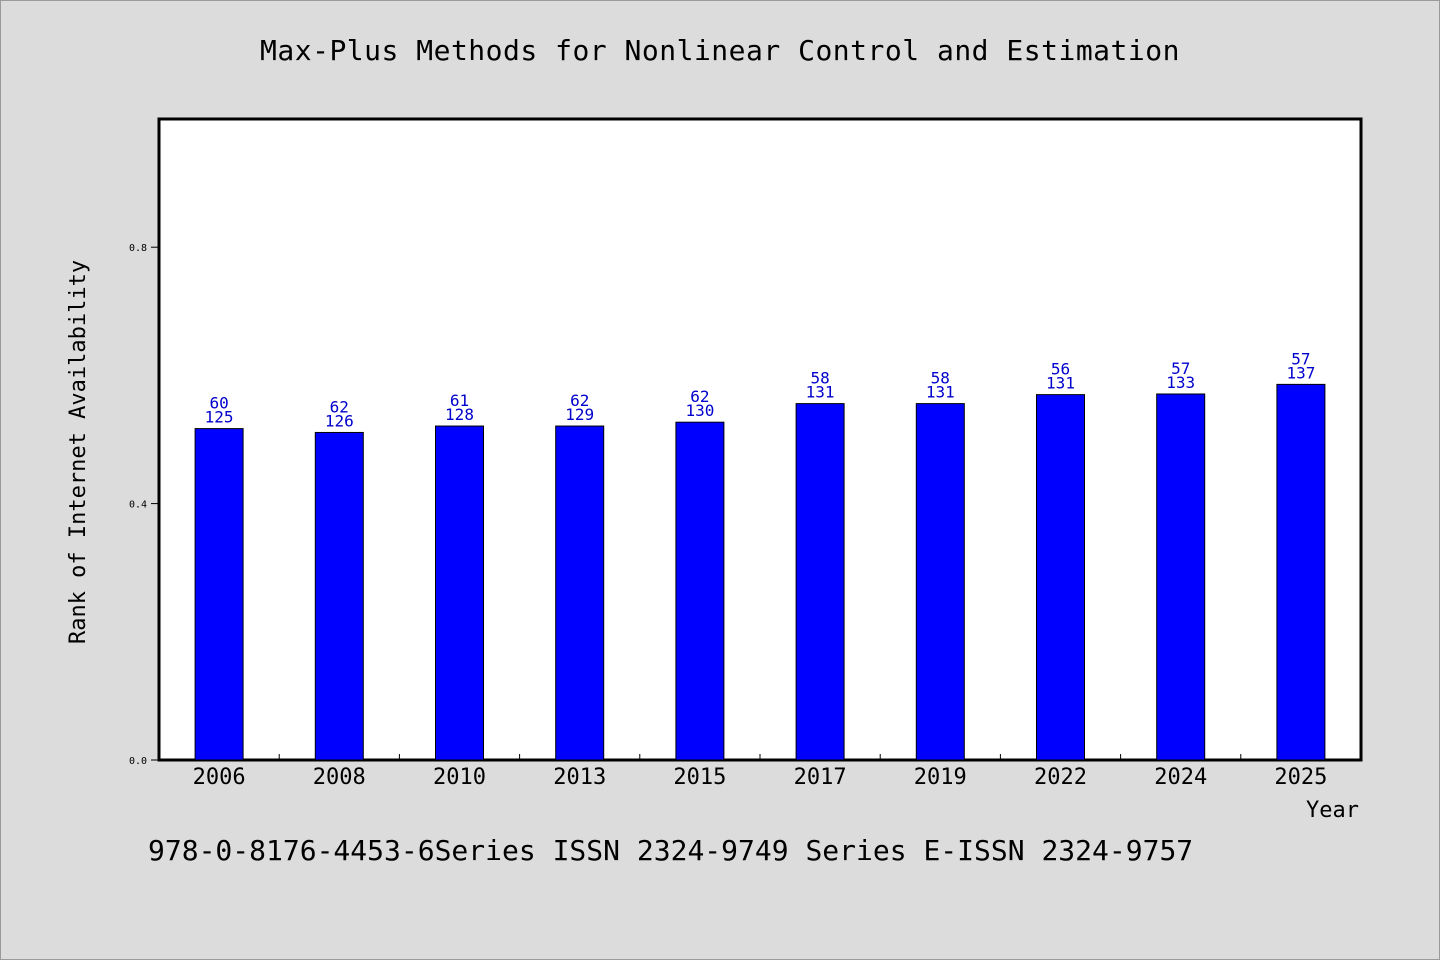 Image resolution: width=1440 pixels, height=960 pixels. I want to click on bar-label-top-2024: 57, so click(1180, 368).